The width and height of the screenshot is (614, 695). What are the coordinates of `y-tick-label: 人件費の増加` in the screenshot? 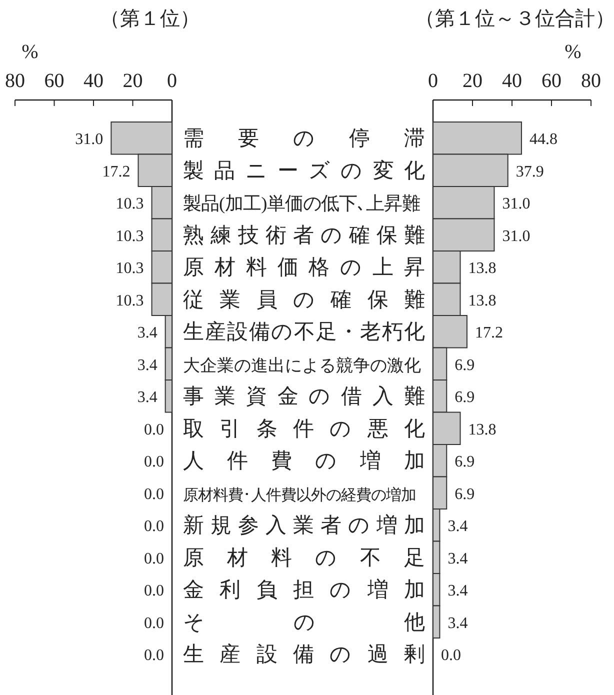 It's located at (304, 460).